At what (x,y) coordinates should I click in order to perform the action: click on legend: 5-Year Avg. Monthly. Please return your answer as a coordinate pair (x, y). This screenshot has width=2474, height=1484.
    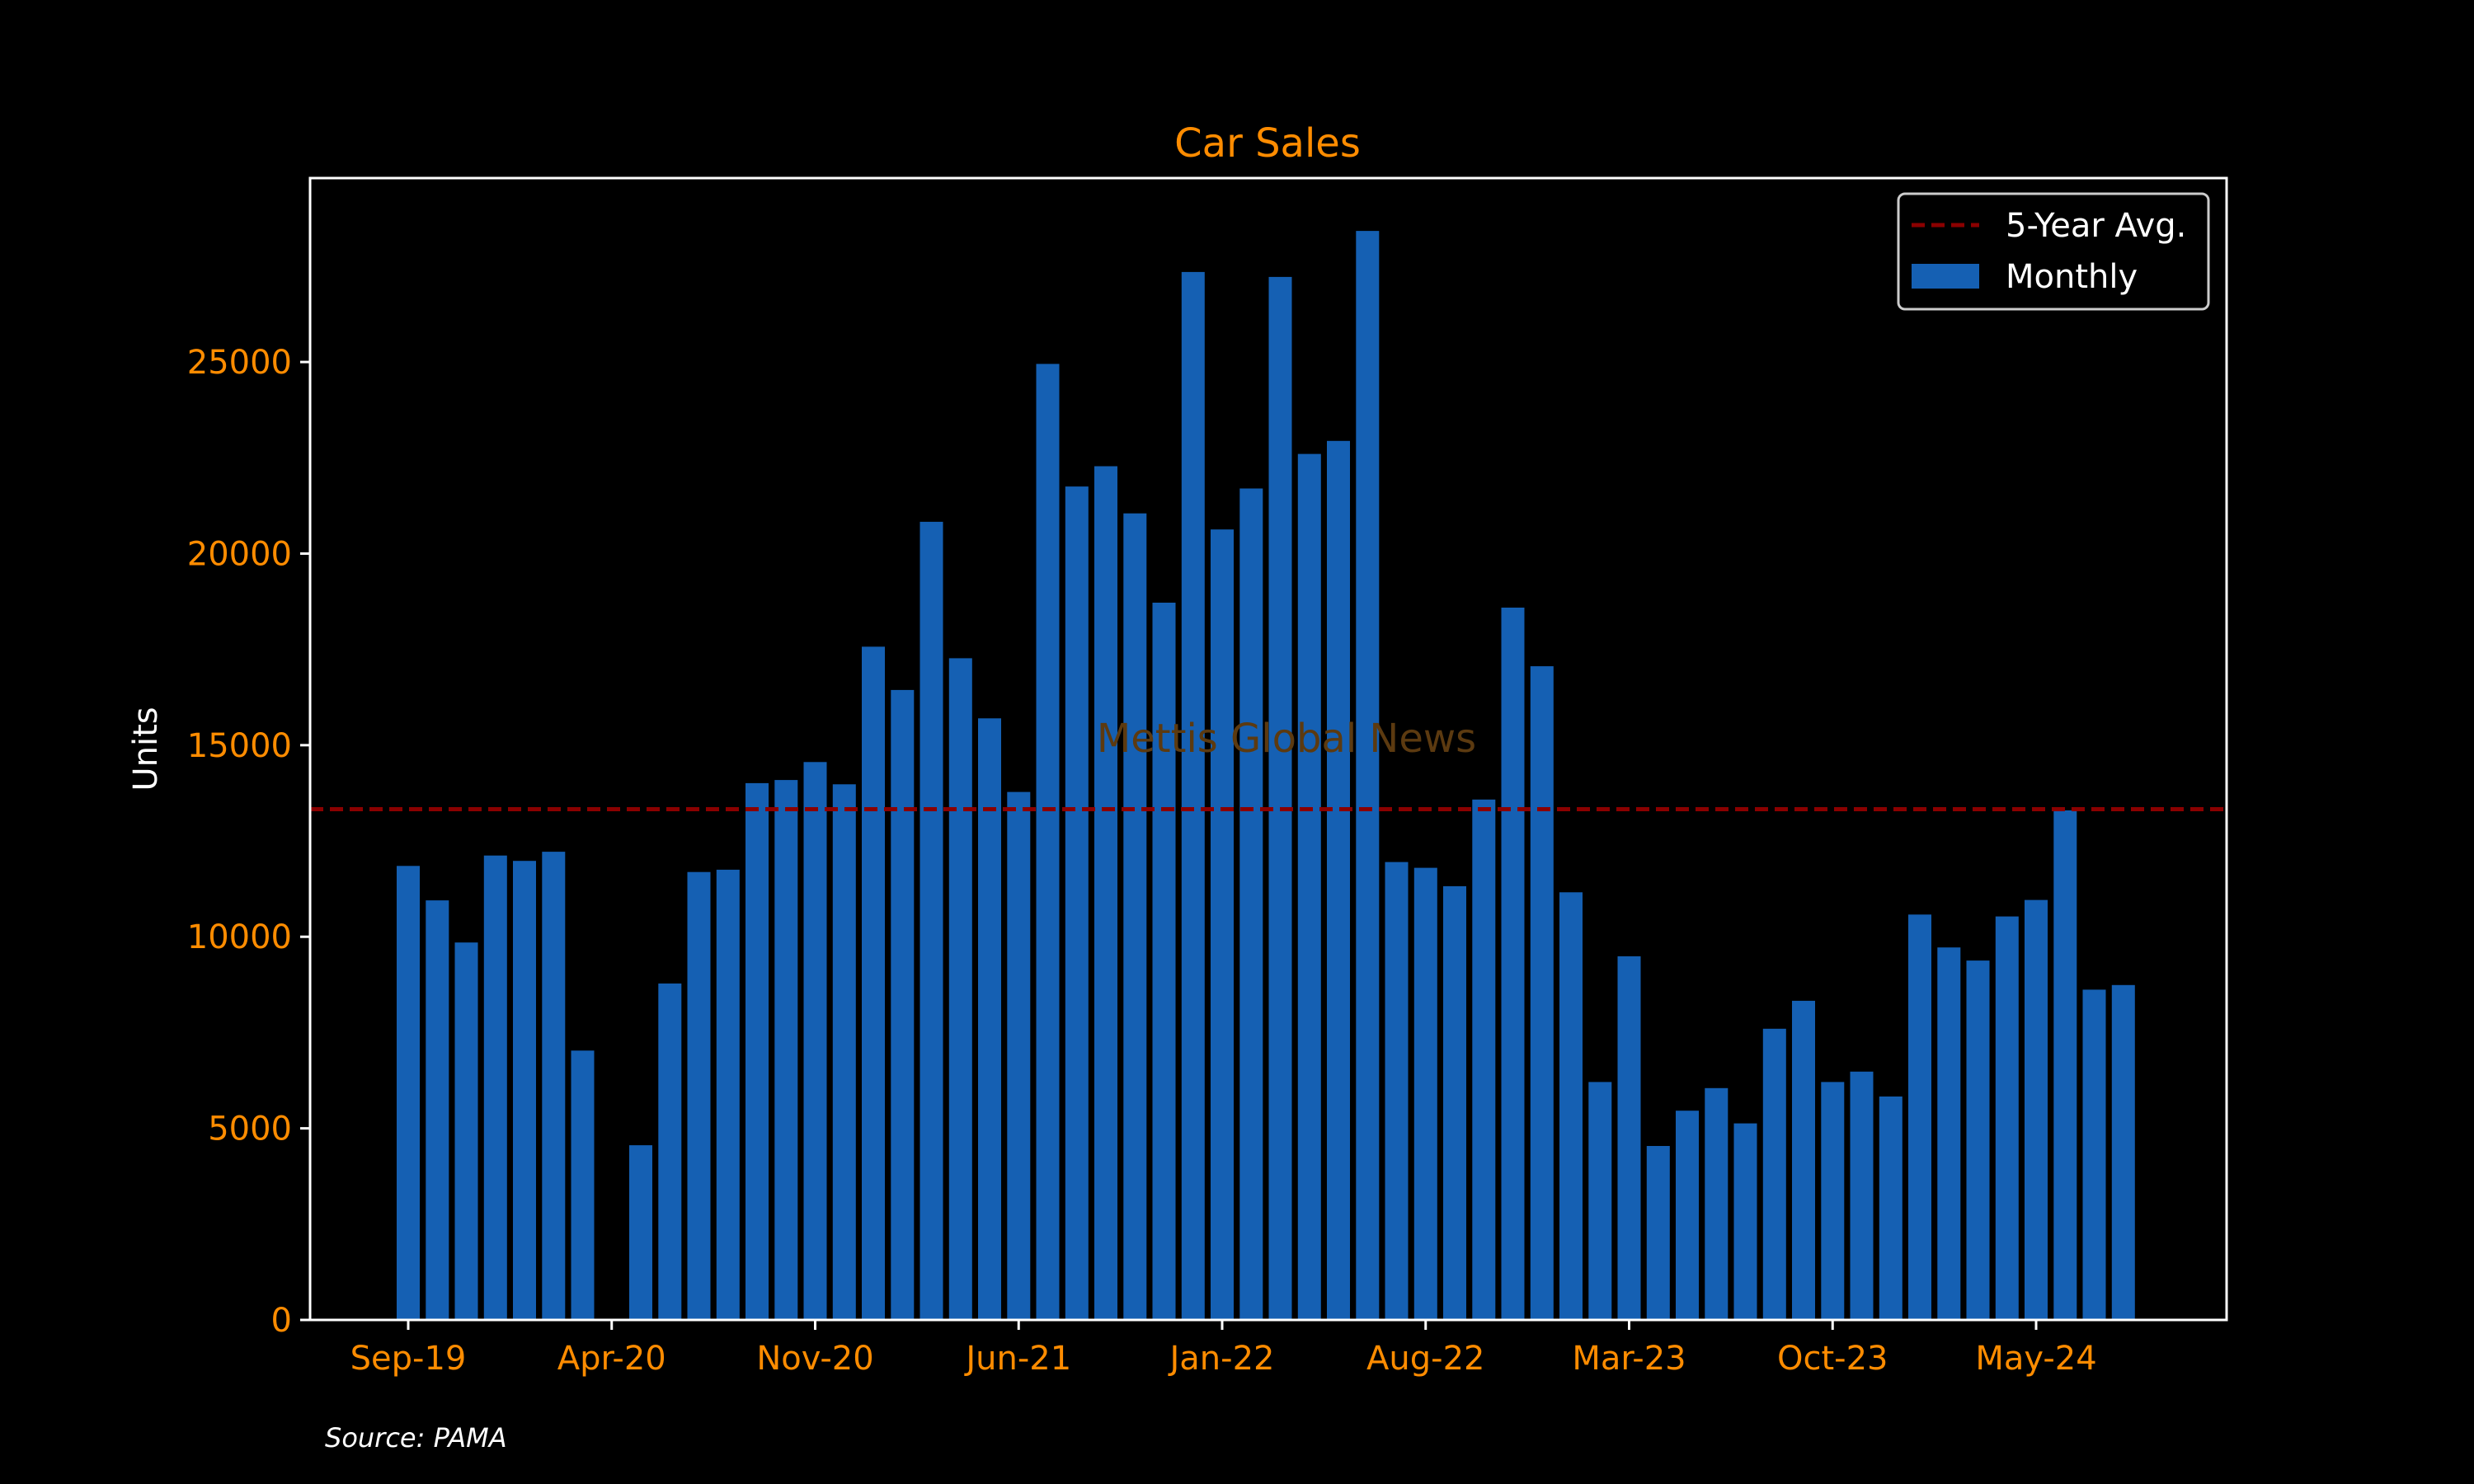
    Looking at the image, I should click on (2053, 251).